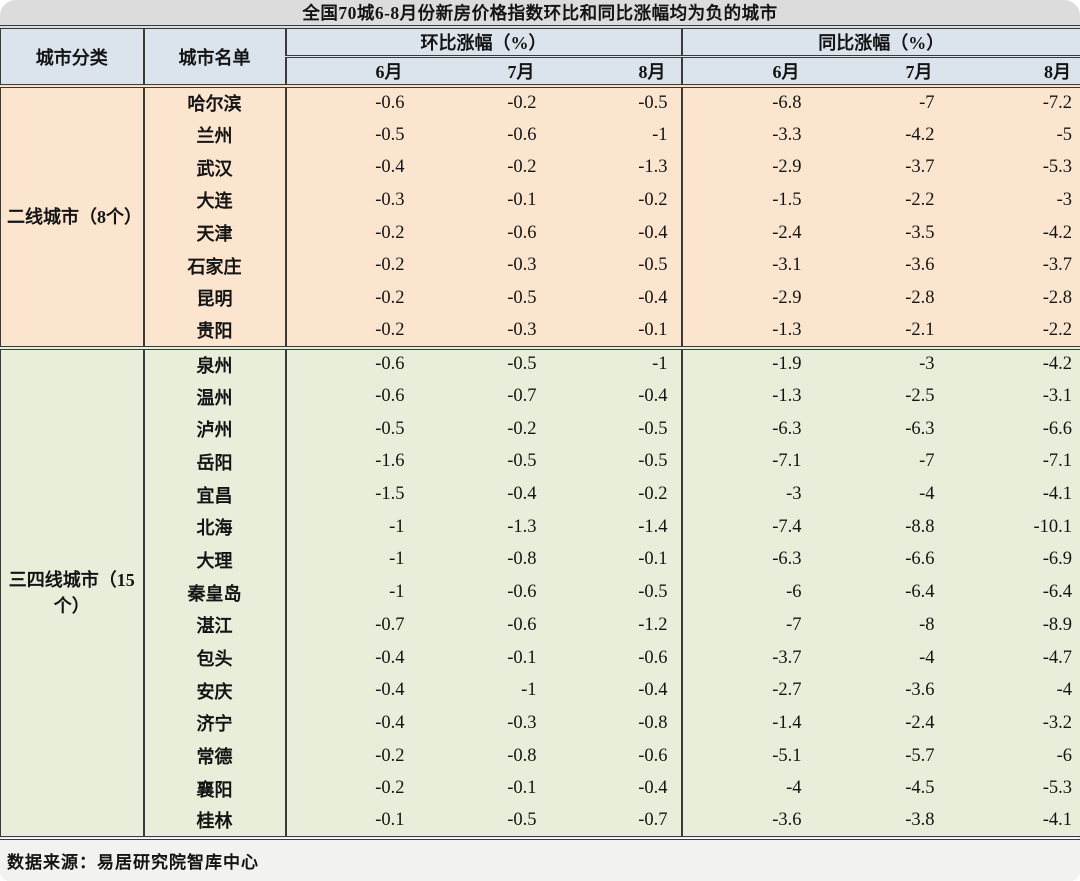 The height and width of the screenshot is (881, 1080). Describe the element at coordinates (540, 331) in the screenshot. I see `table-row: 贵阳 -0.2 -0.3 -0.1 -1.3 -2.1 -2.2` at that location.